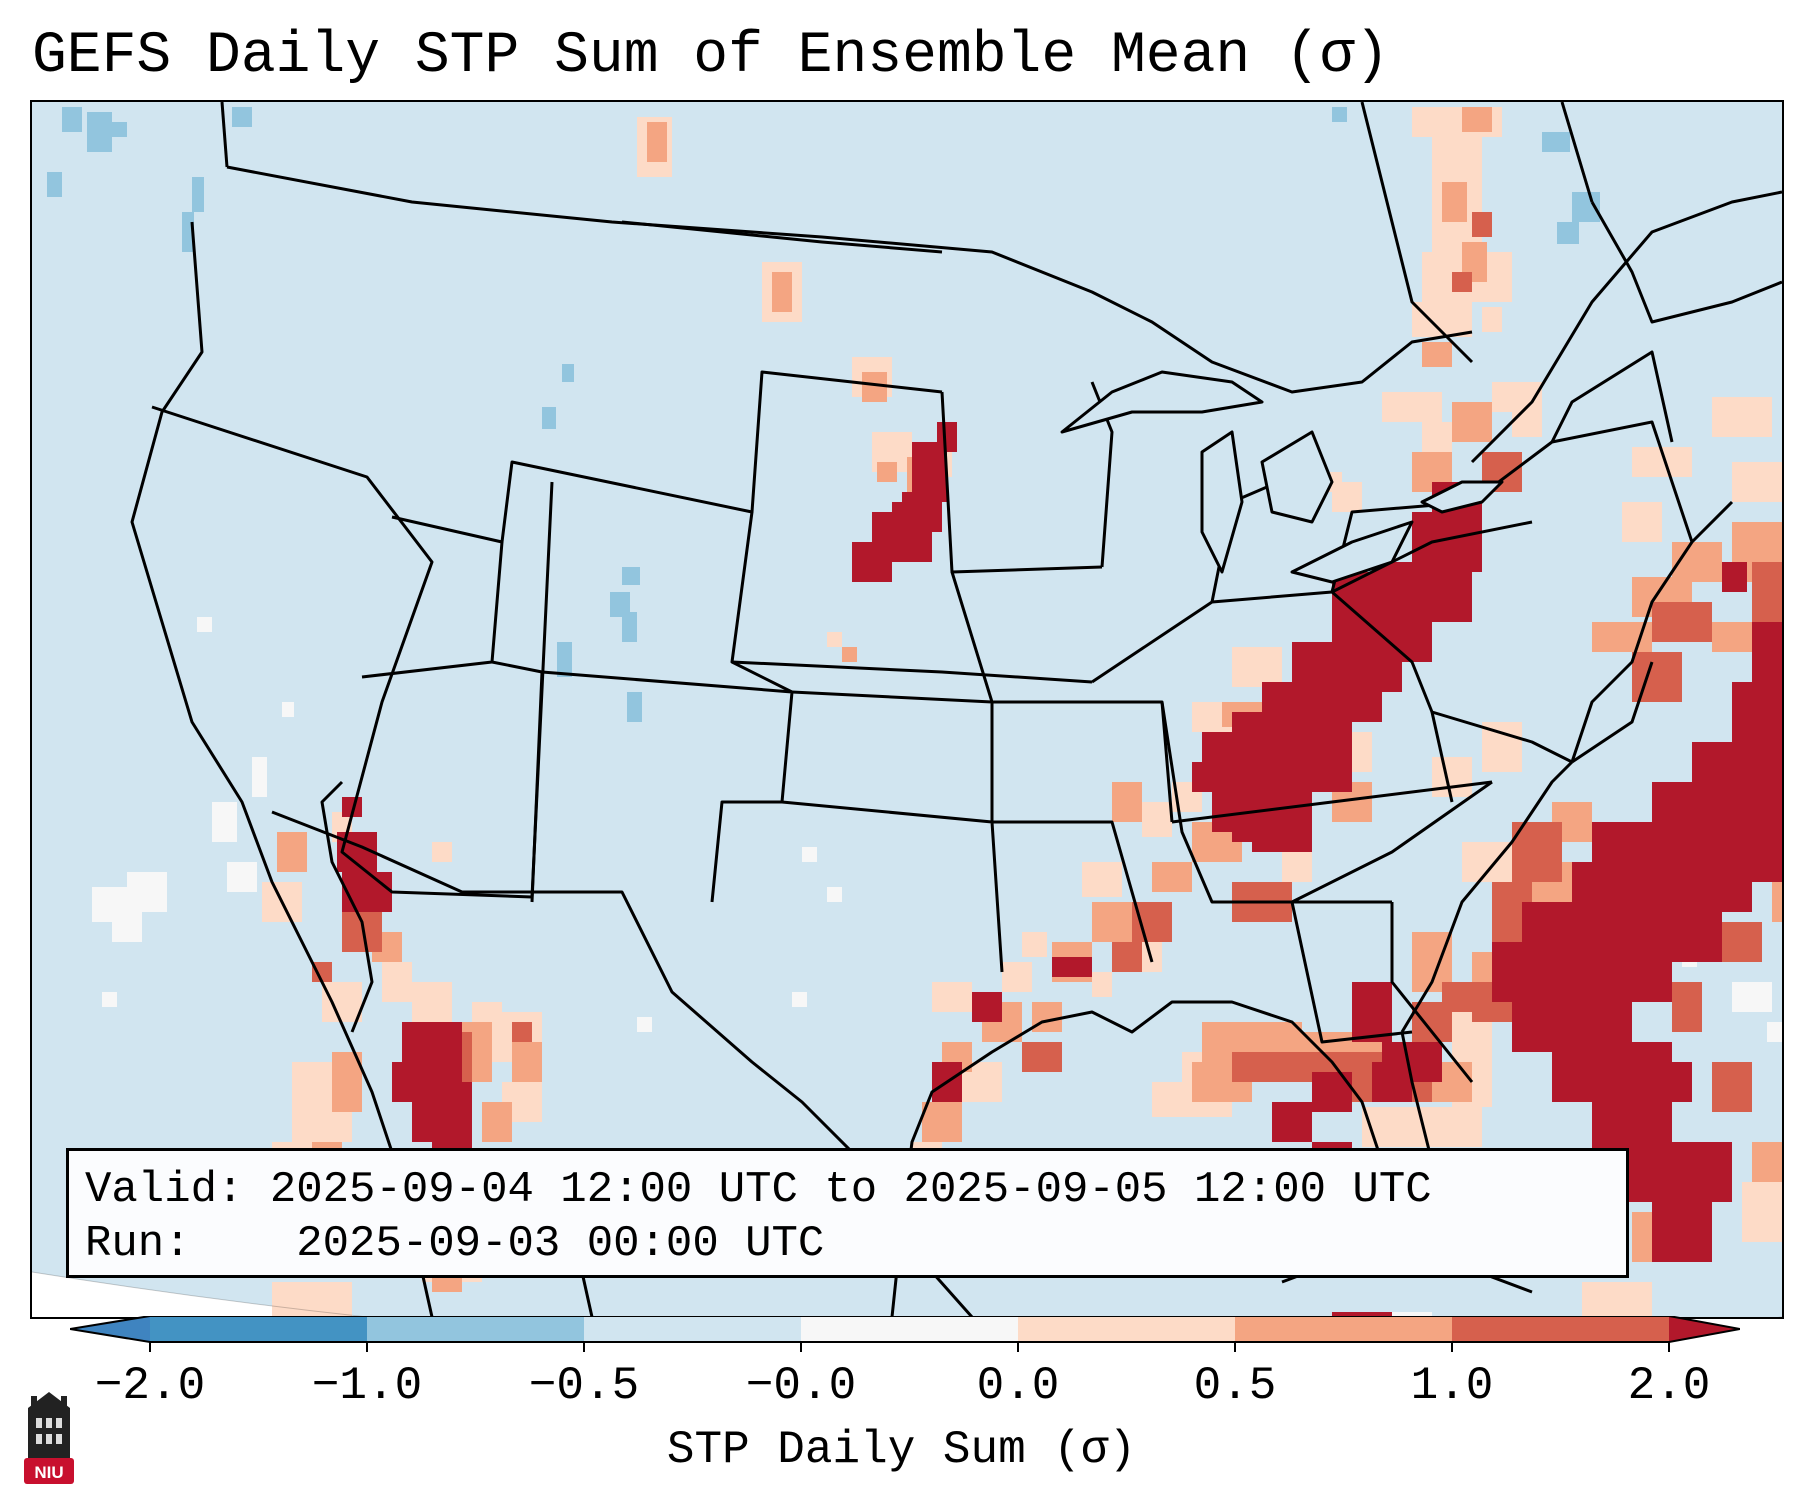 This screenshot has width=1803, height=1506. What do you see at coordinates (584, 1386) in the screenshot?
I see `colorbar-tick-label: −0.5` at bounding box center [584, 1386].